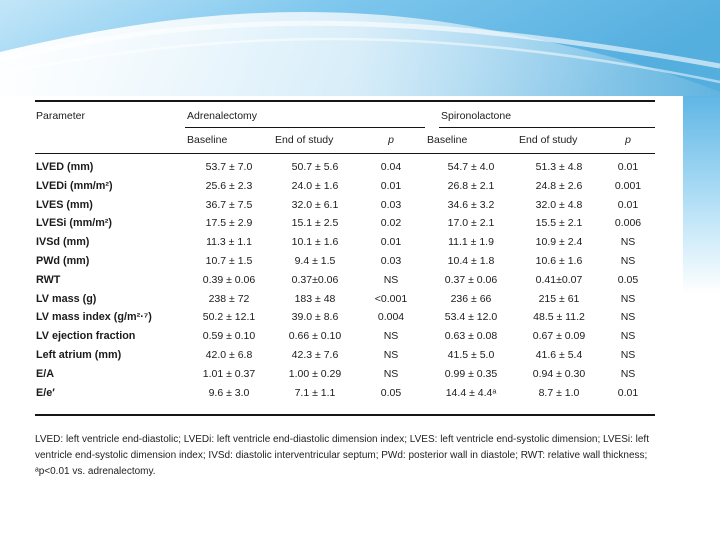 The image size is (720, 540). What do you see at coordinates (391, 223) in the screenshot?
I see `adrenalectomy-p-value: 0.02` at bounding box center [391, 223].